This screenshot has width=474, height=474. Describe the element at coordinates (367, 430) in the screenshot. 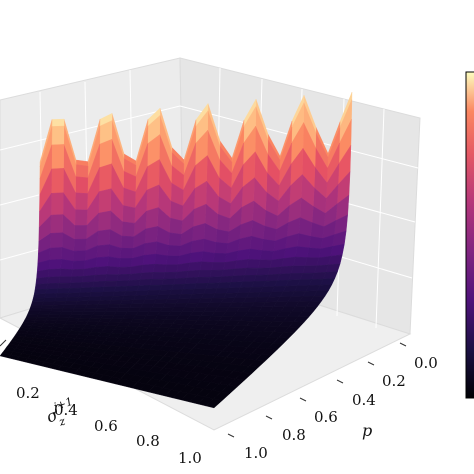

I see `p-axis-label: p` at that location.